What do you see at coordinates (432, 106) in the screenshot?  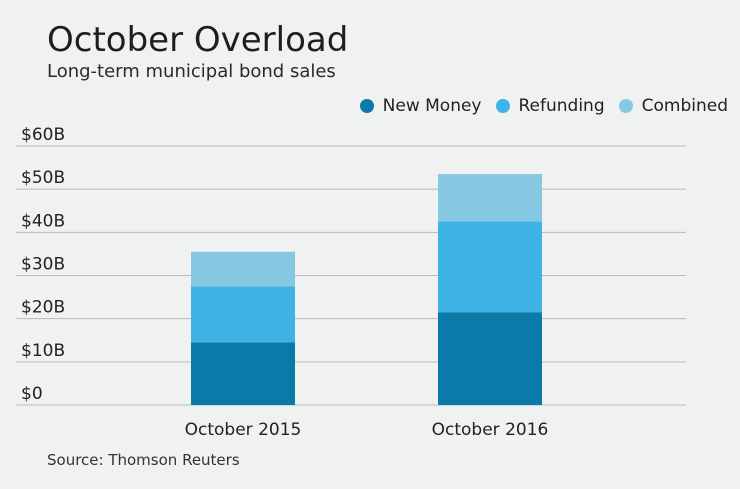 I see `legend-label-new-money: New Money` at bounding box center [432, 106].